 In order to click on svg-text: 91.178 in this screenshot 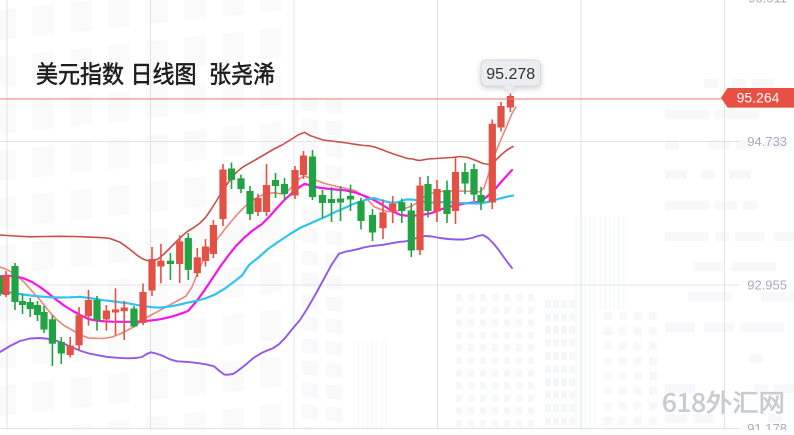, I will do `click(767, 425)`.